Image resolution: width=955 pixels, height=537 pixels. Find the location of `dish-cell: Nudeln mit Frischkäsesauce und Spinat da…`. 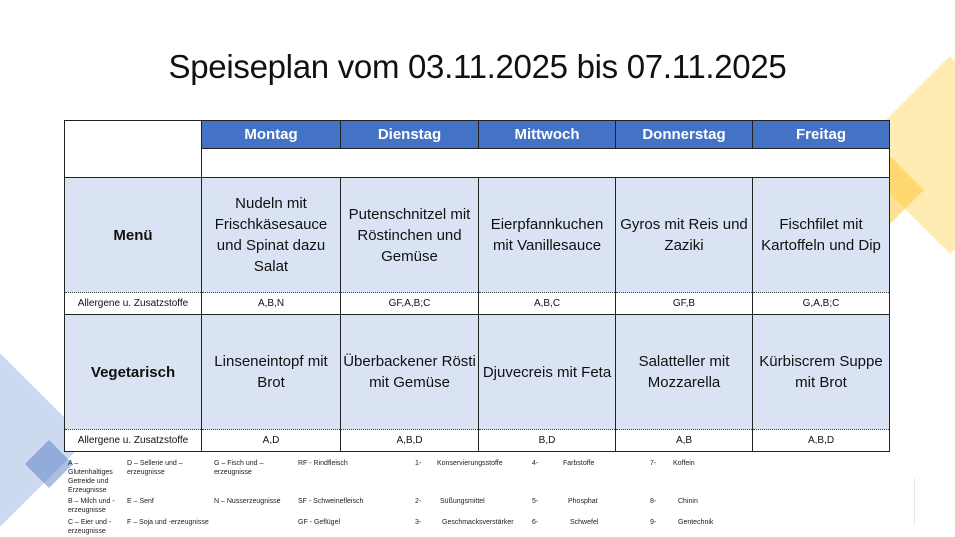

dish-cell: Nudeln mit Frischkäsesauce und Spinat da… is located at coordinates (271, 235).